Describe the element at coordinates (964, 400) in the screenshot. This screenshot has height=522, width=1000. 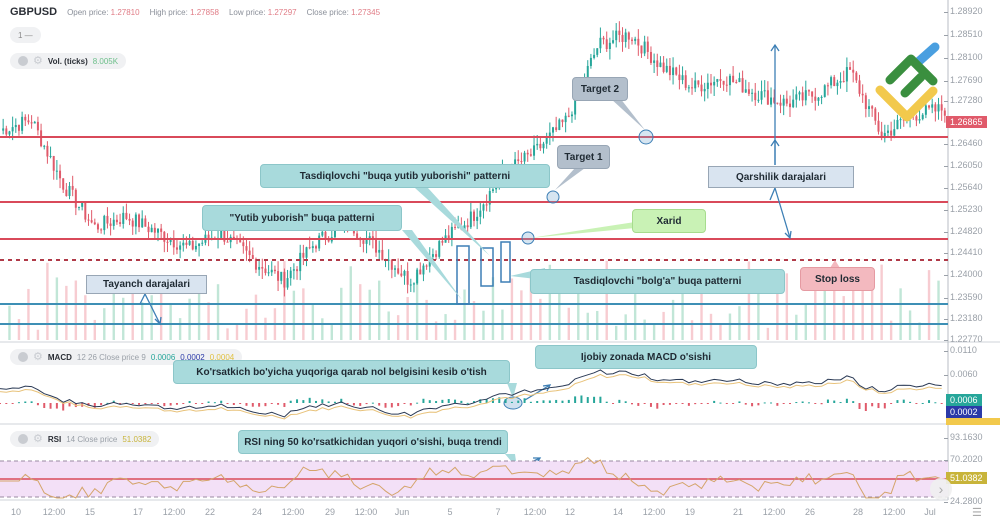
I see `macd-value-badge: 0.0006` at that location.